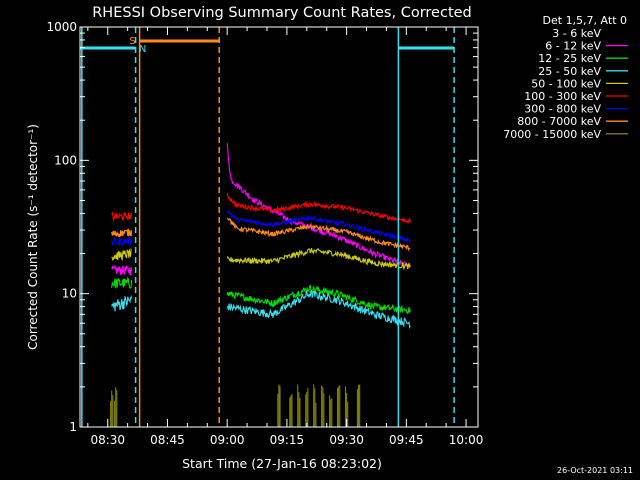  I want to click on y-tick-label-2: 100, so click(65, 160).